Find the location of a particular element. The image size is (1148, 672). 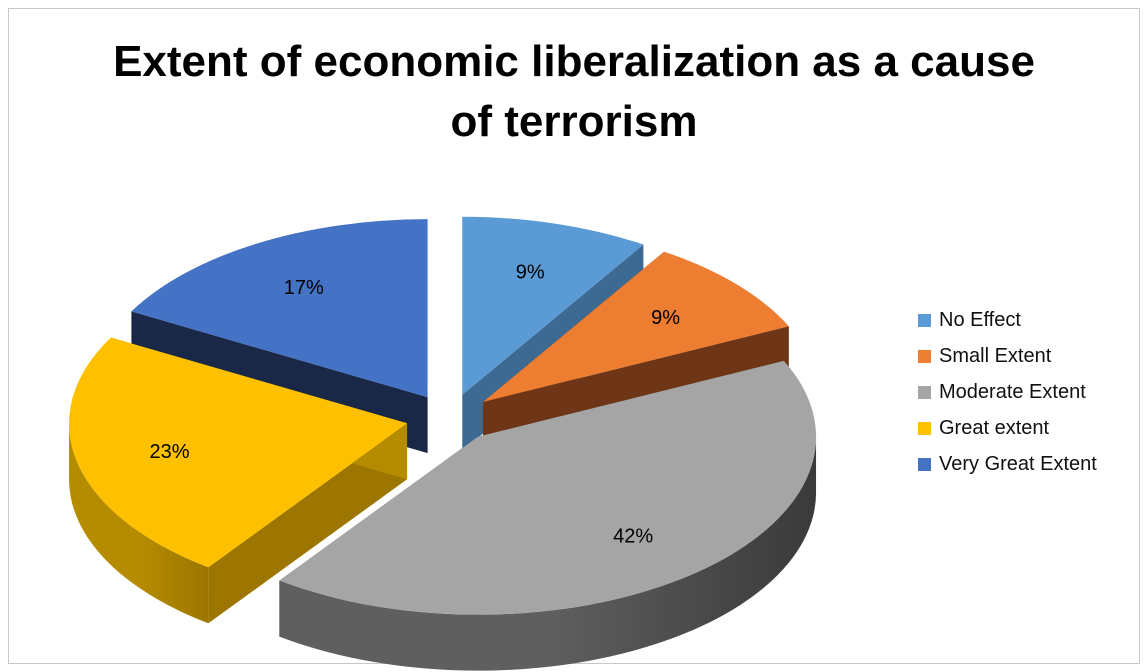

pie-inner-wall-great-extent is located at coordinates (308, 523).